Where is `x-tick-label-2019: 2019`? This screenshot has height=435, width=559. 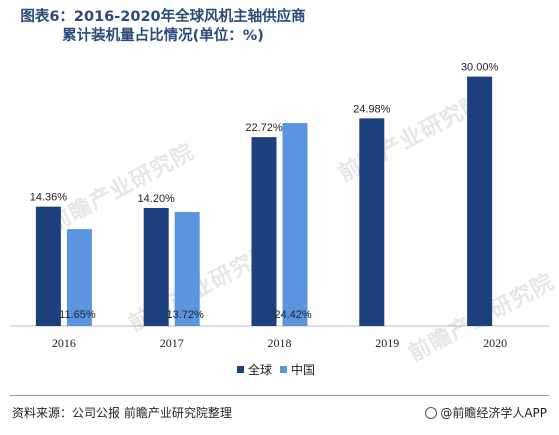
x-tick-label-2019: 2019 is located at coordinates (387, 343).